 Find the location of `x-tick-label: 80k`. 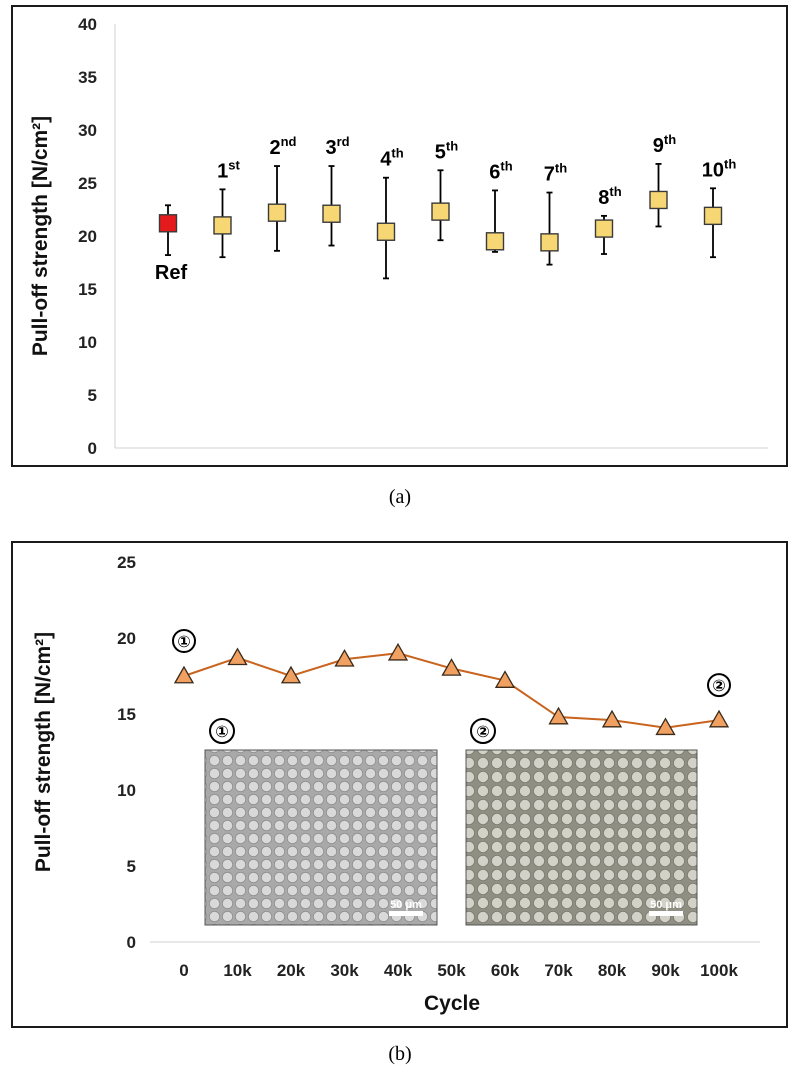

x-tick-label: 80k is located at coordinates (612, 970).